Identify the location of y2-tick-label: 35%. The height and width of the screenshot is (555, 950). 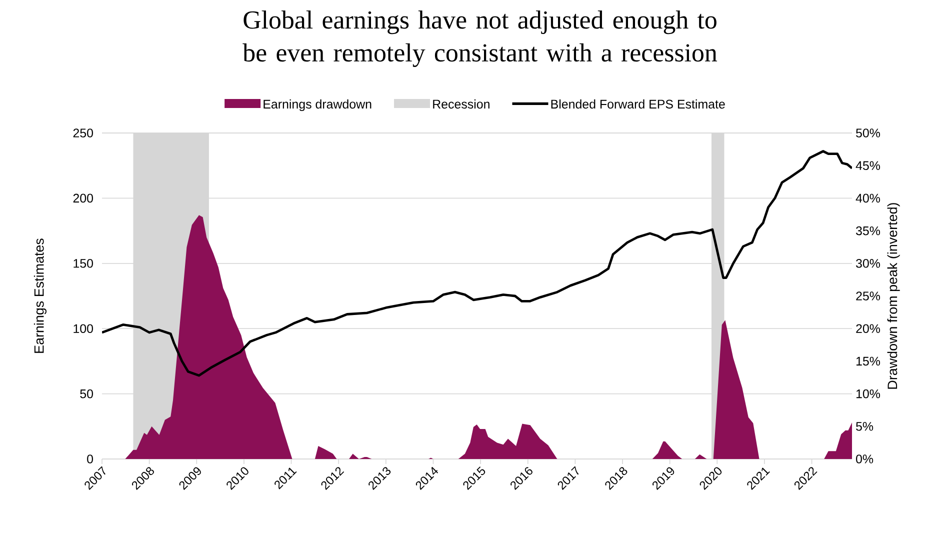
(868, 231).